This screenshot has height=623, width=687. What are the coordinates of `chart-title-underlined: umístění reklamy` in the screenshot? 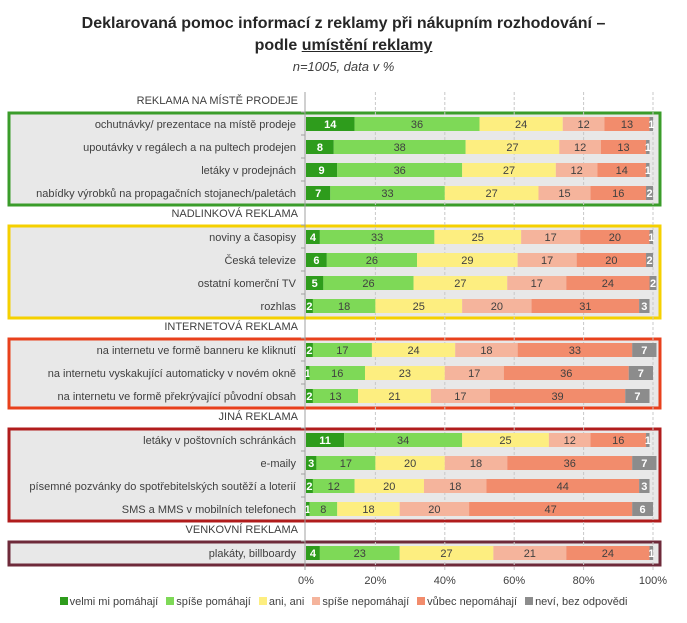 It's located at (367, 45).